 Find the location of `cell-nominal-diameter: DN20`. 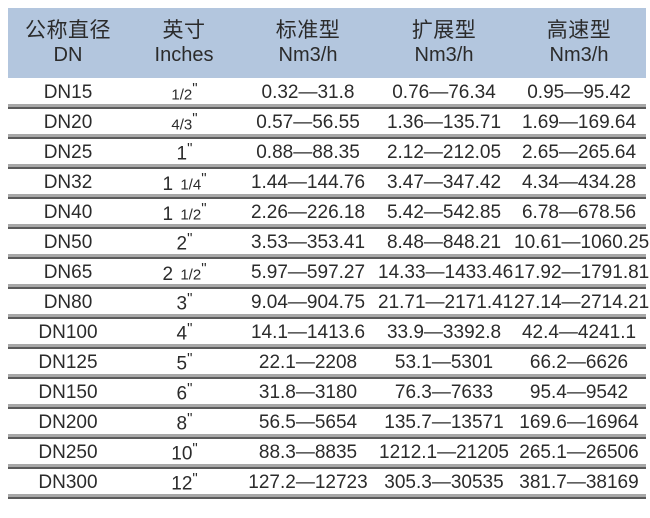

cell-nominal-diameter: DN20 is located at coordinates (68, 123).